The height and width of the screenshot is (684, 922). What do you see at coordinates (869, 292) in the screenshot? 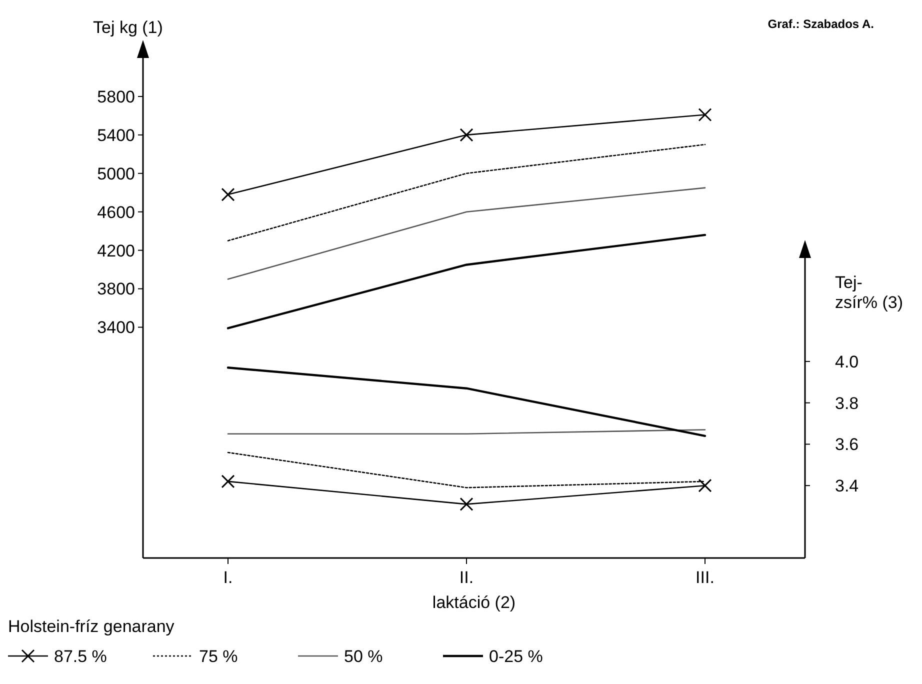
I see `y2-axis-title: Tej-zsír% (3)` at bounding box center [869, 292].